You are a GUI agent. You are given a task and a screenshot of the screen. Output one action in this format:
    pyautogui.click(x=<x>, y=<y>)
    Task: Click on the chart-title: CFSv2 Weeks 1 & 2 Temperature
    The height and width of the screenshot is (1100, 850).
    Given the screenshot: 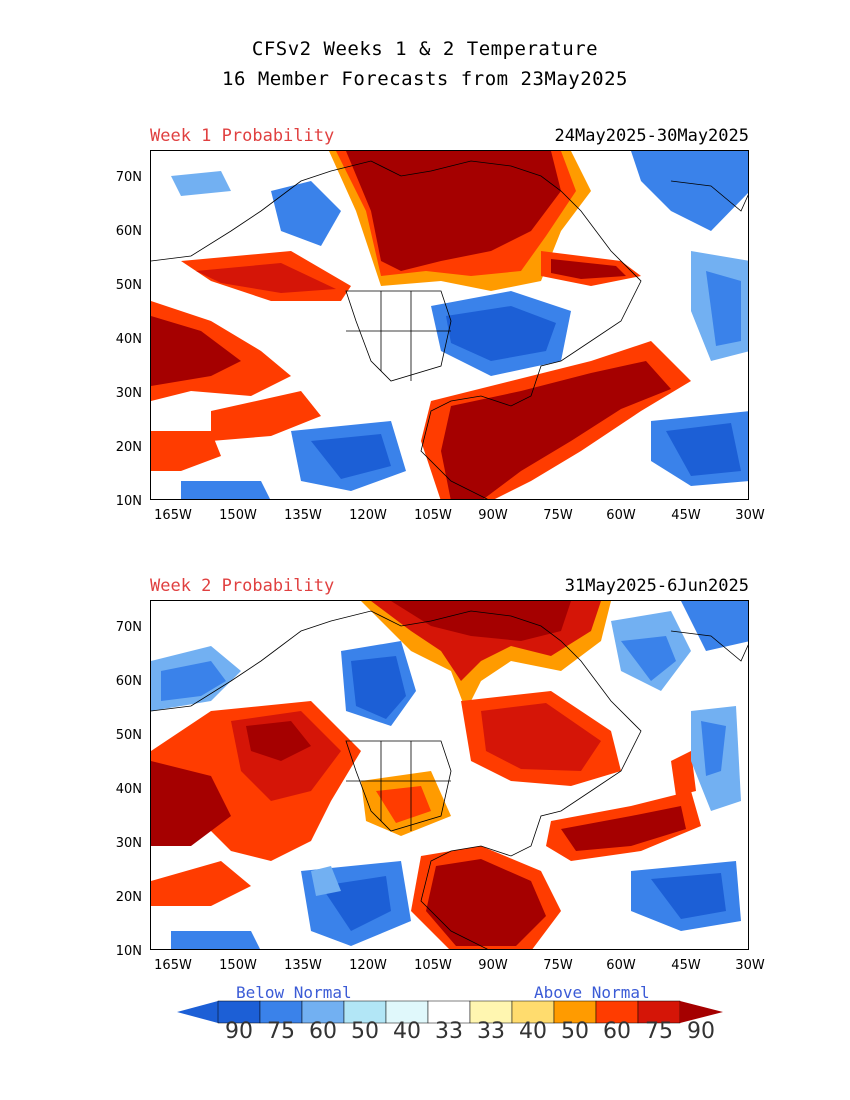 What is the action you would take?
    pyautogui.click(x=425, y=49)
    